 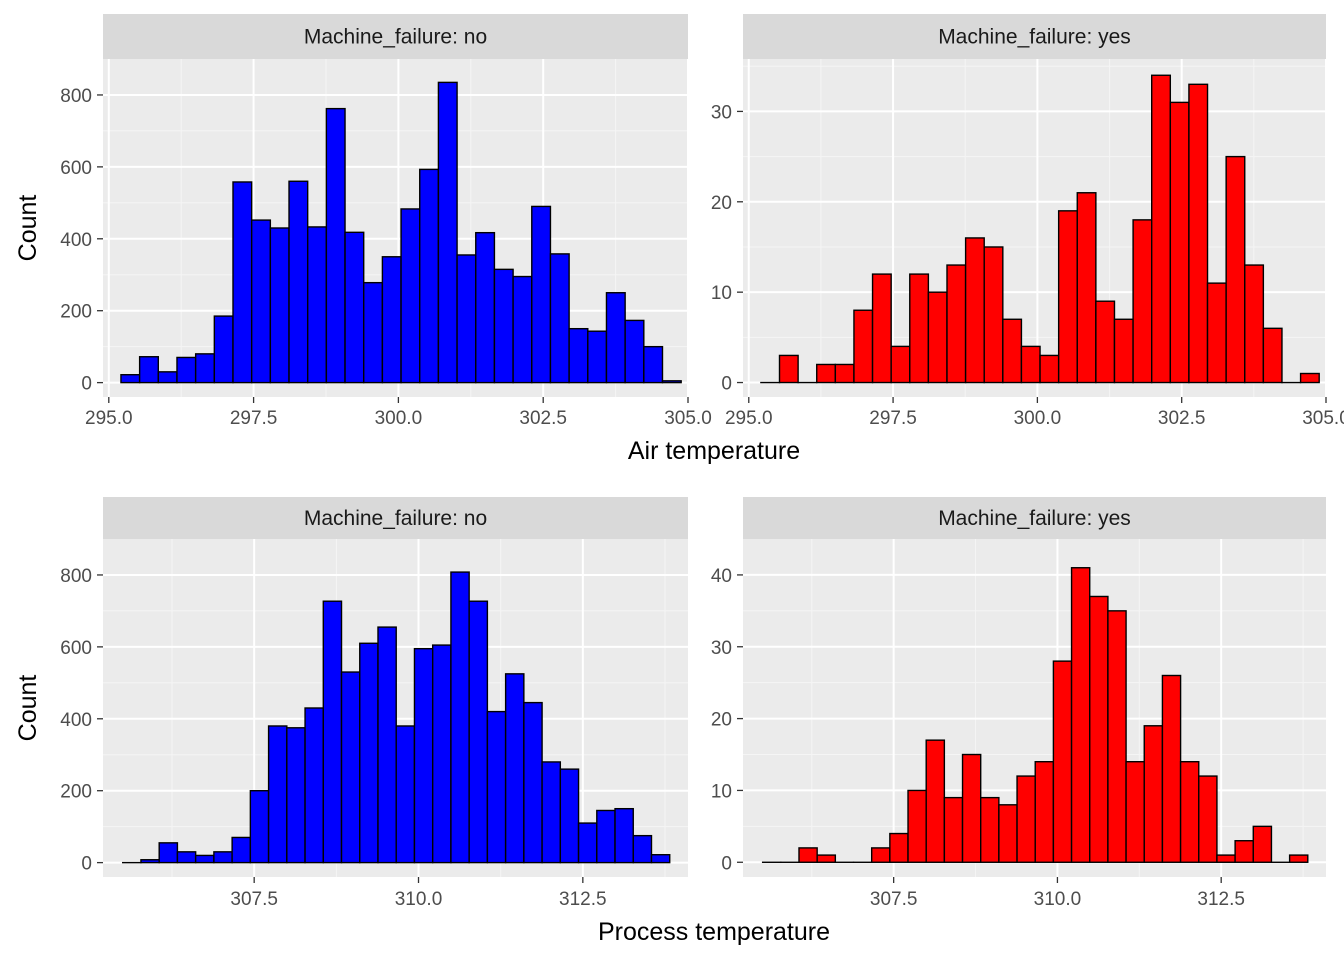 I want to click on y-tick-label: 800, so click(x=76, y=576).